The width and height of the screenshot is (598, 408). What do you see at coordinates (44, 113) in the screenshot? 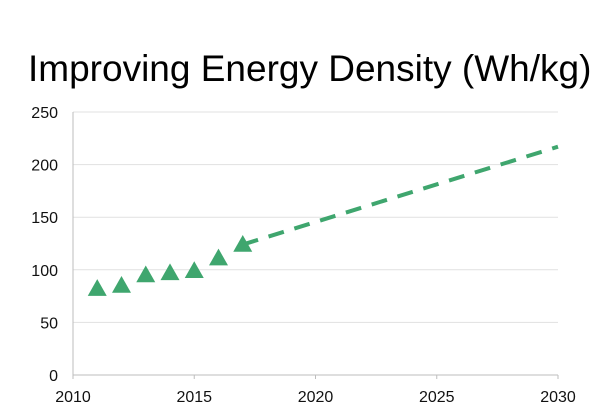
I see `y-tick-label: 250` at bounding box center [44, 113].